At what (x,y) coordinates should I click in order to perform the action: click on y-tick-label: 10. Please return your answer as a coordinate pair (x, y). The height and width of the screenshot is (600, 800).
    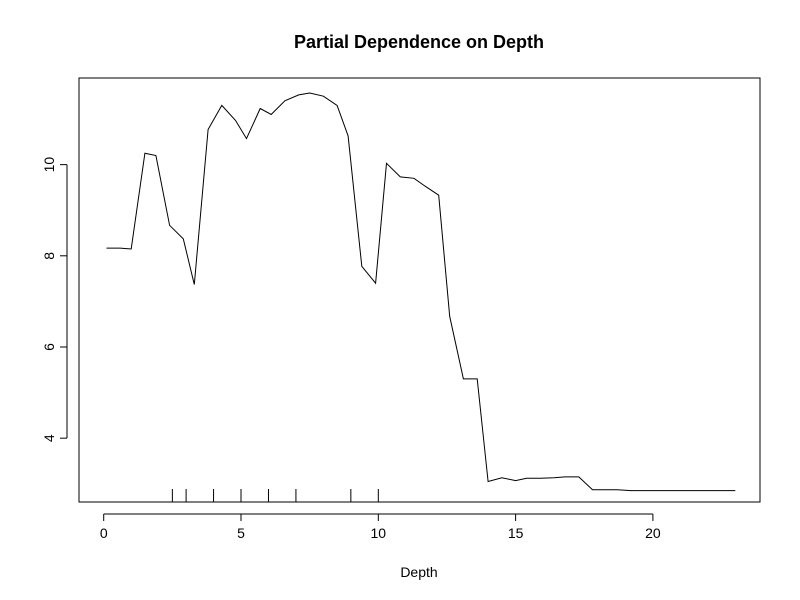
    Looking at the image, I should click on (49, 165).